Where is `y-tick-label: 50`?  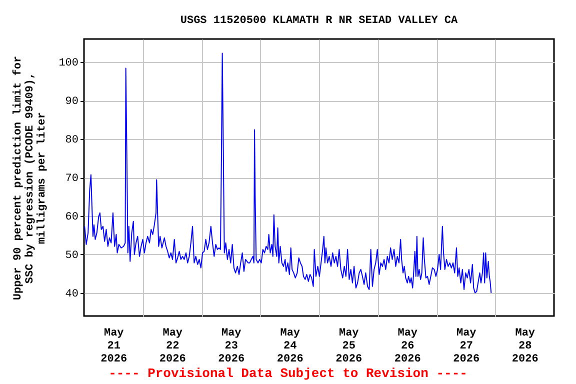
y-tick-label: 50 is located at coordinates (71, 256).